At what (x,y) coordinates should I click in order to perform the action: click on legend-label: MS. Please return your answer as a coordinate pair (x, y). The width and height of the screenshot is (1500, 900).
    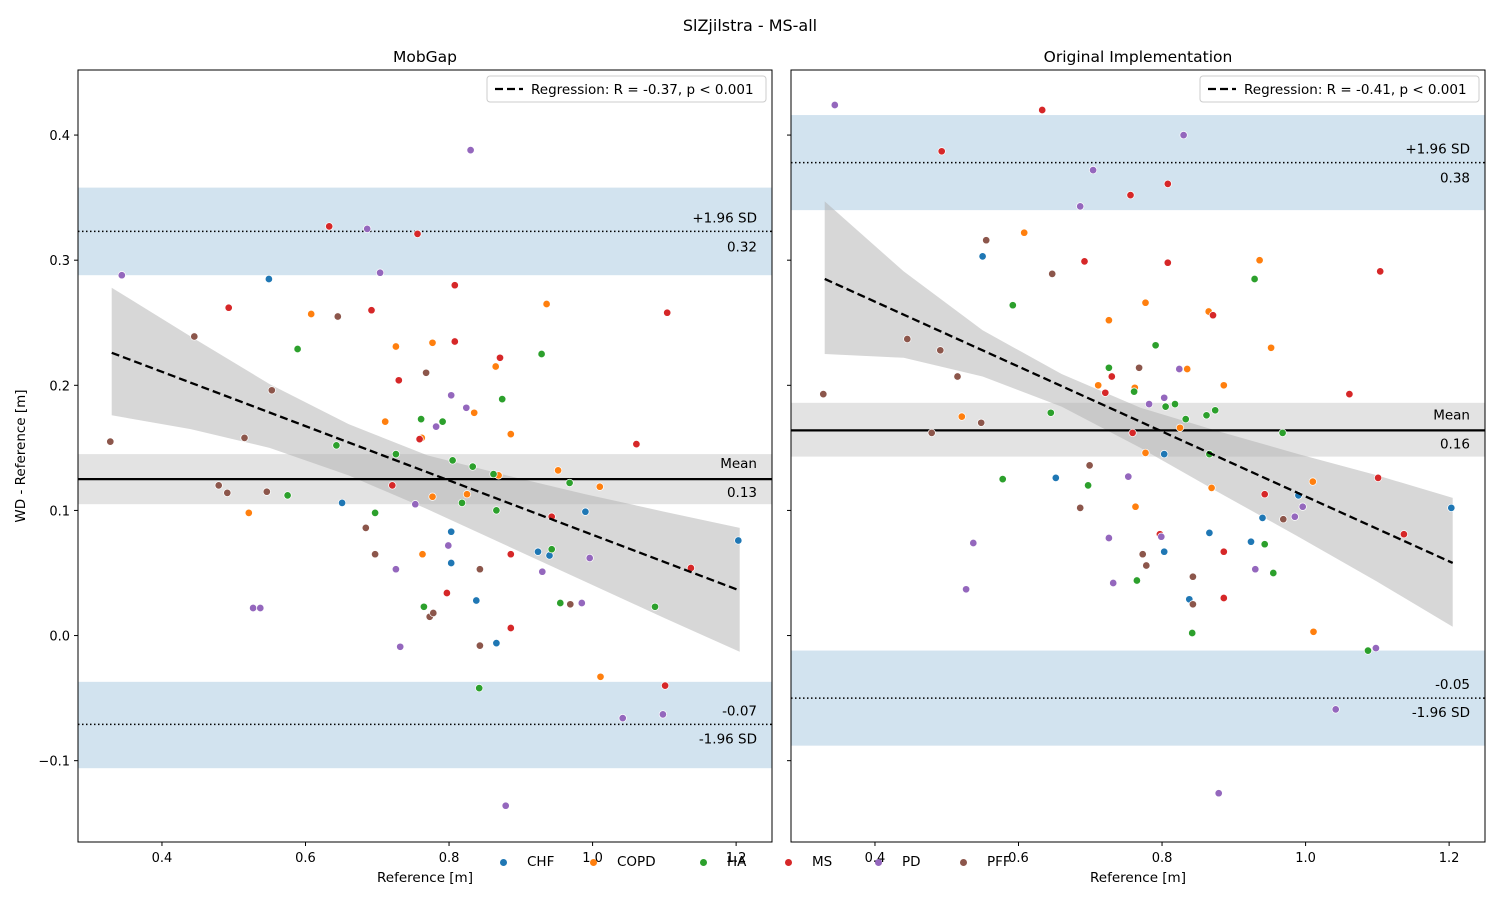
    Looking at the image, I should click on (822, 862).